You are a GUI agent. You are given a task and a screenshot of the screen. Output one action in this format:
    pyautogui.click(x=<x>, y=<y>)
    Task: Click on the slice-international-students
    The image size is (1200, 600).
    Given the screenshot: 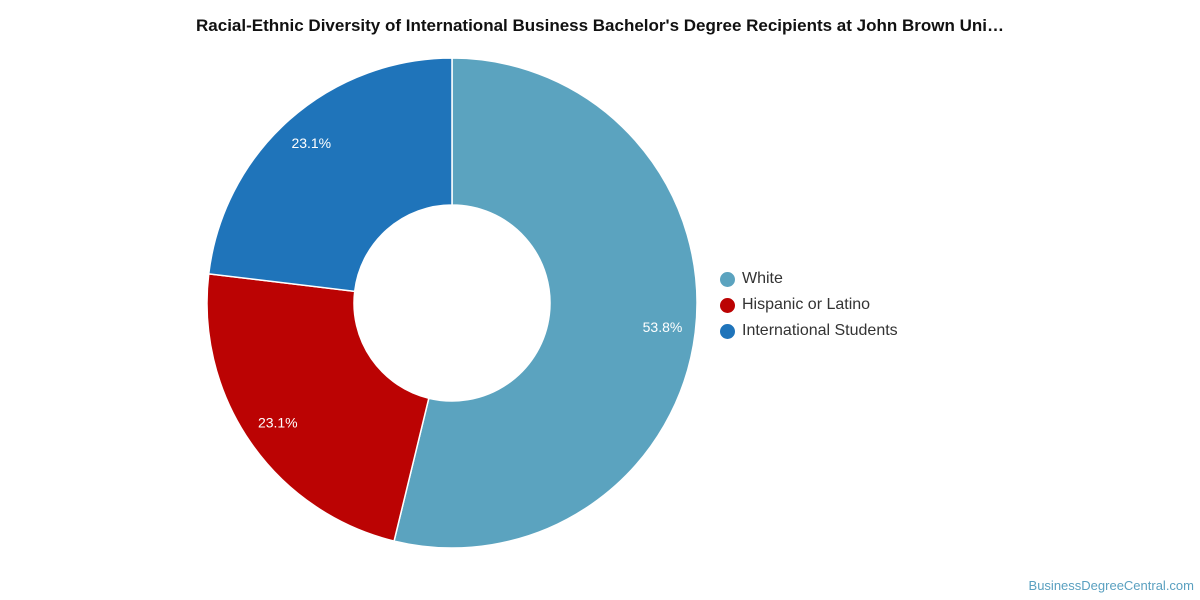 What is the action you would take?
    pyautogui.click(x=330, y=175)
    